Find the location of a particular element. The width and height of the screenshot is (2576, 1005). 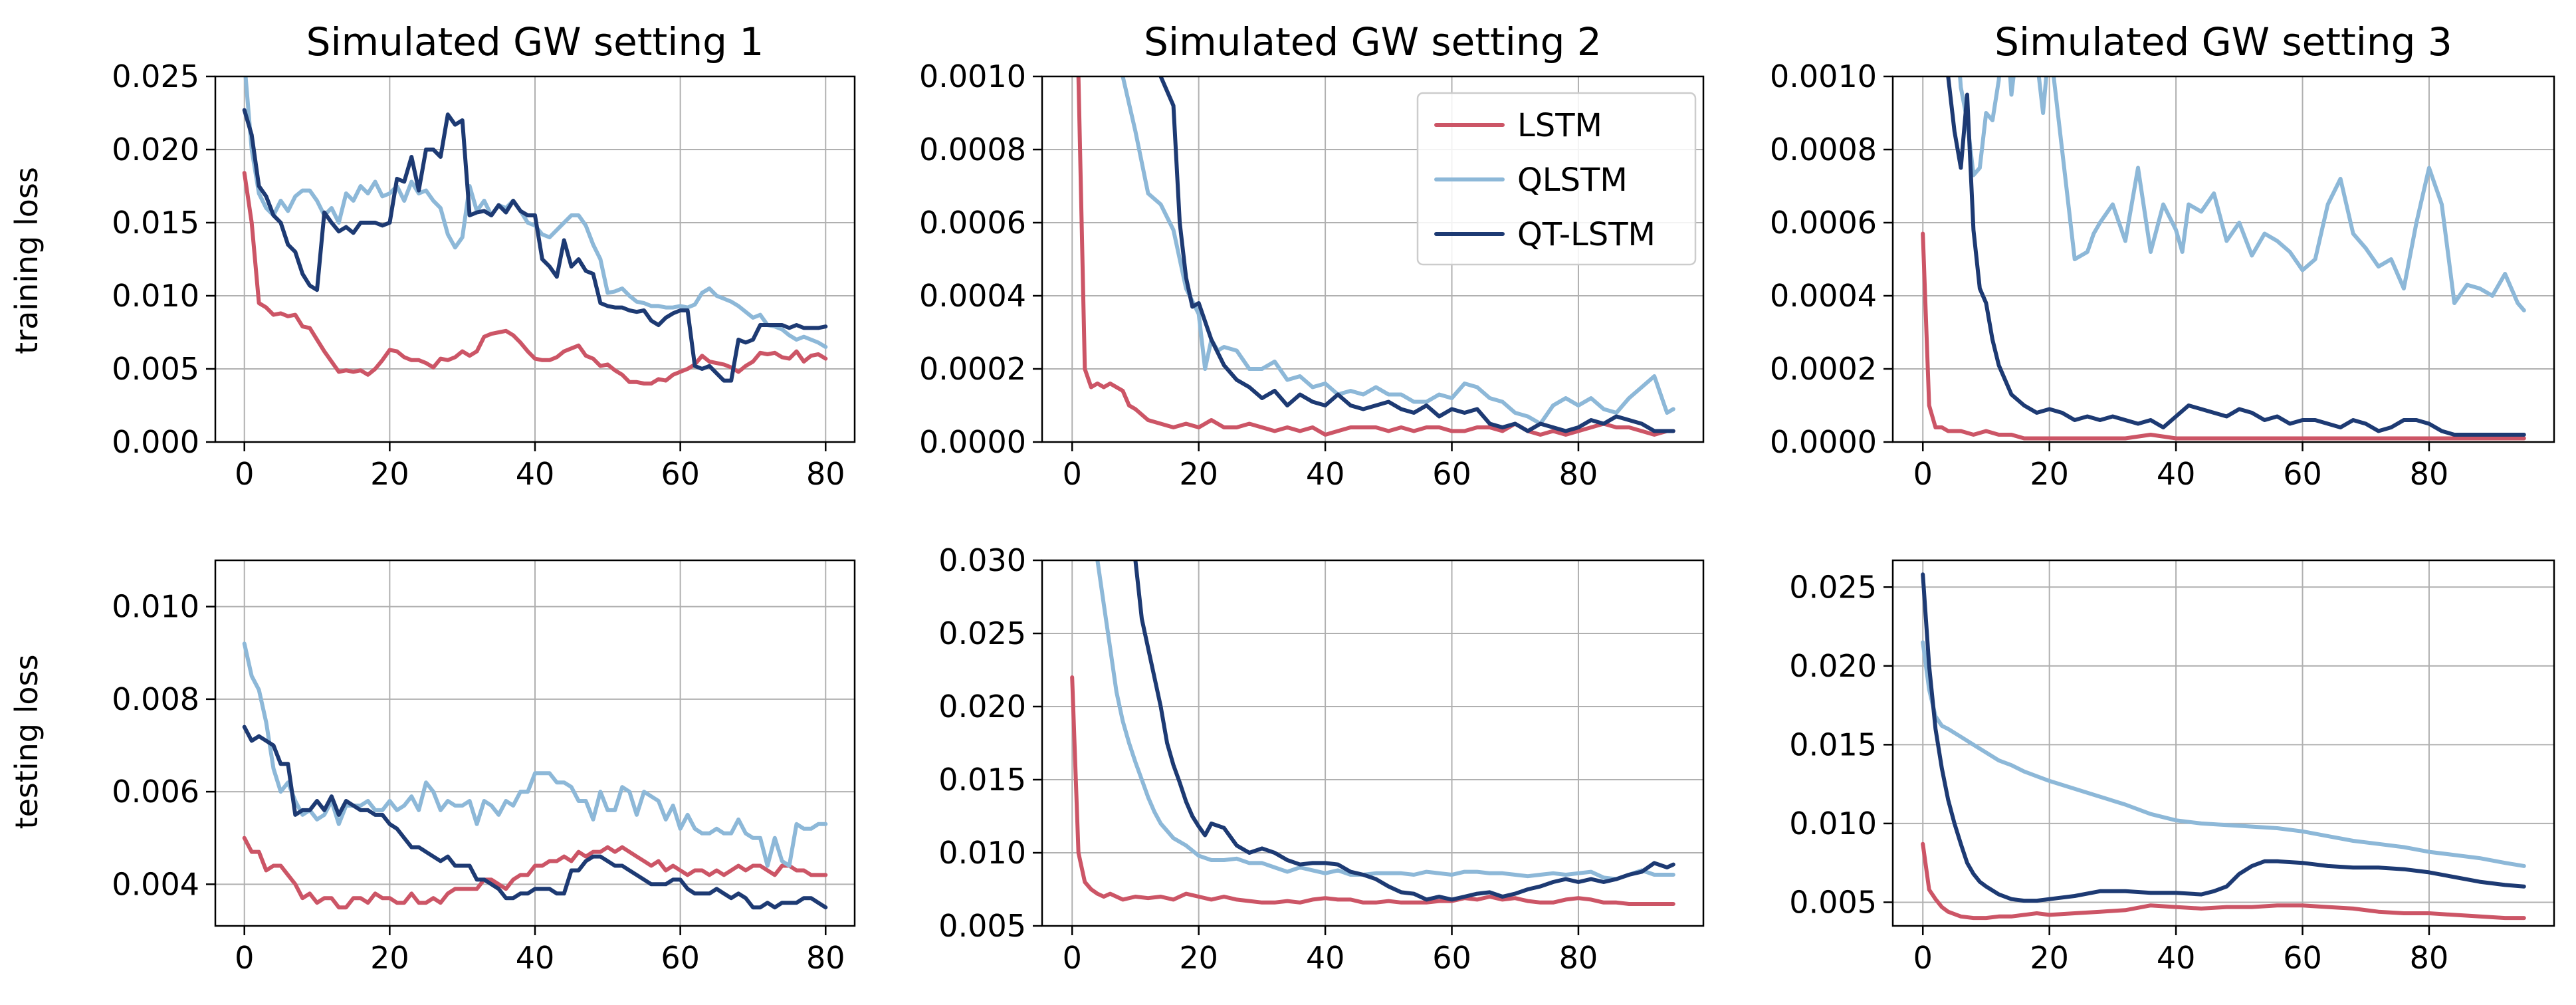

x-tick-label-3-1: 20 is located at coordinates (2049, 474).